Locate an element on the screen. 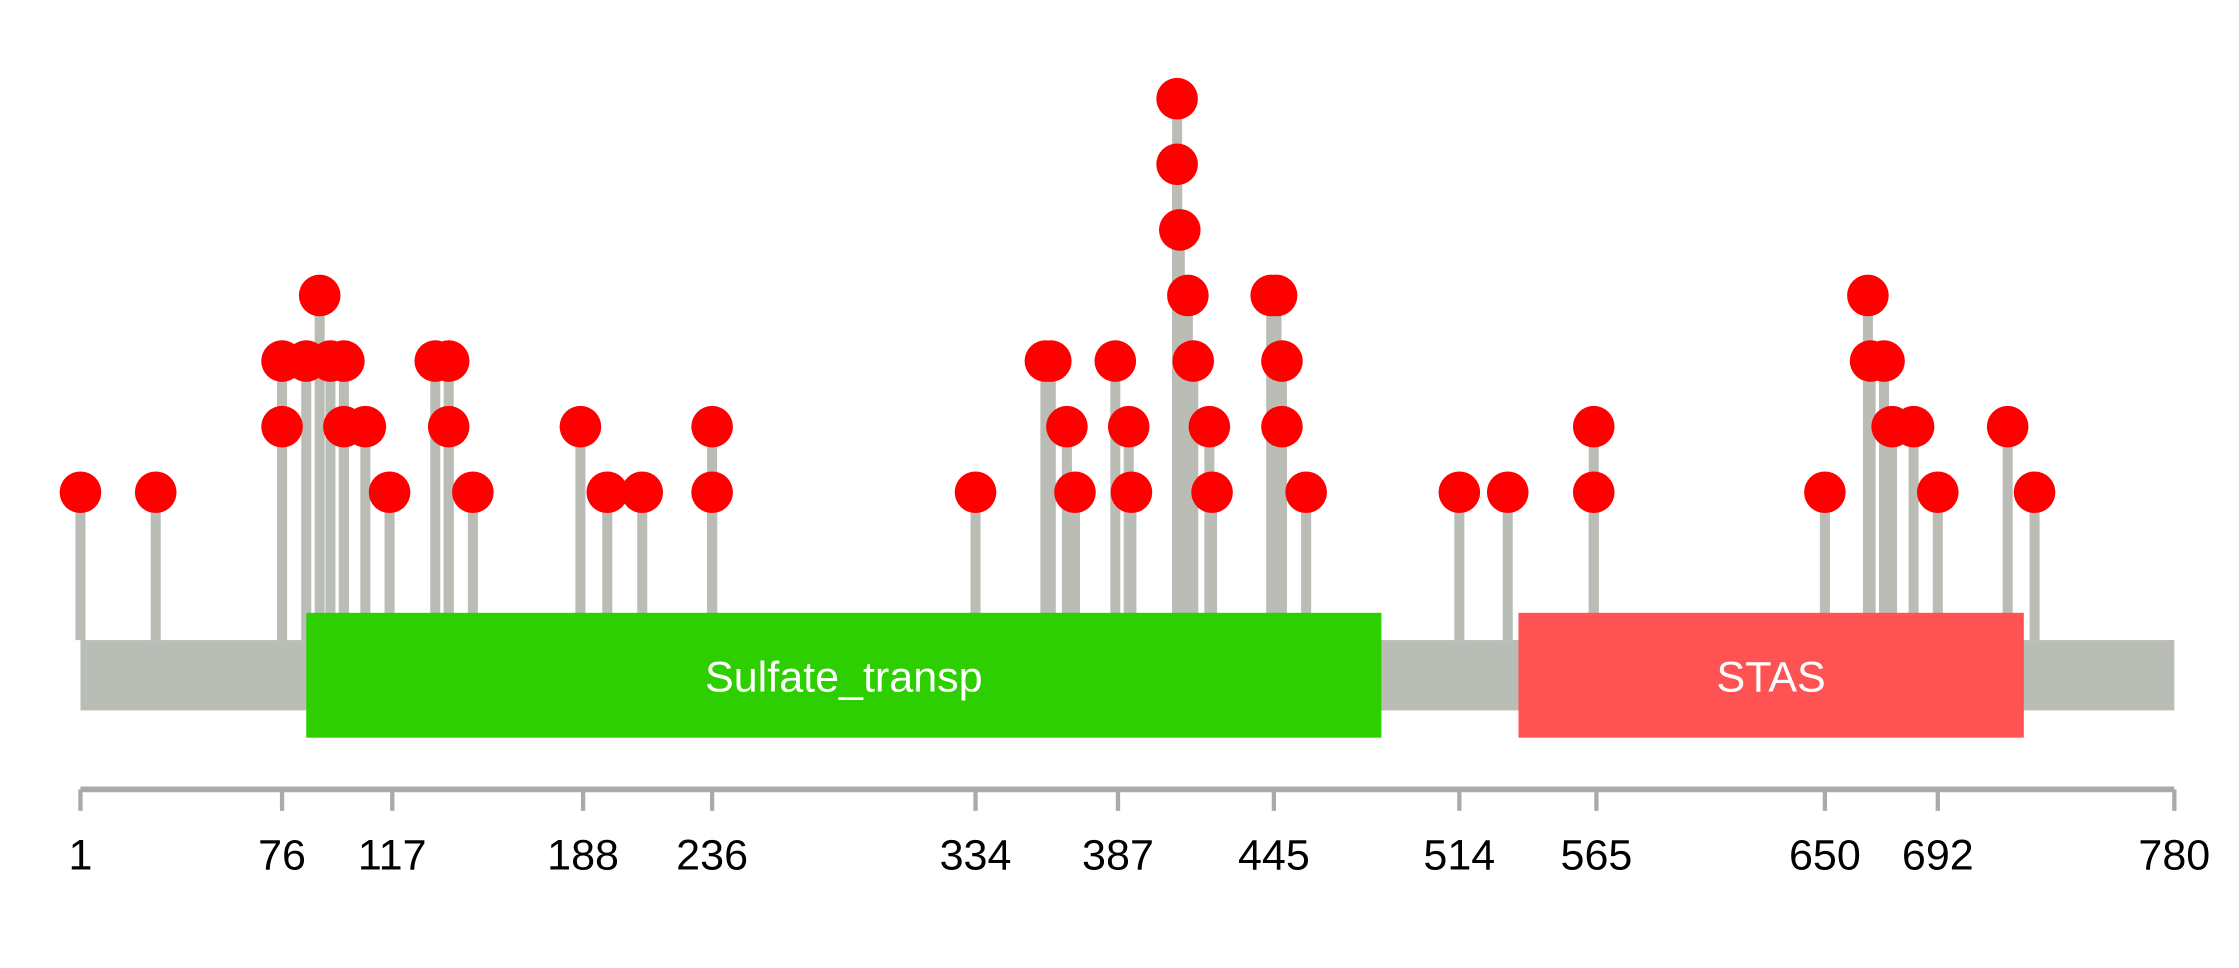 This screenshot has width=2239, height=968. tick-label: 117 is located at coordinates (392, 856).